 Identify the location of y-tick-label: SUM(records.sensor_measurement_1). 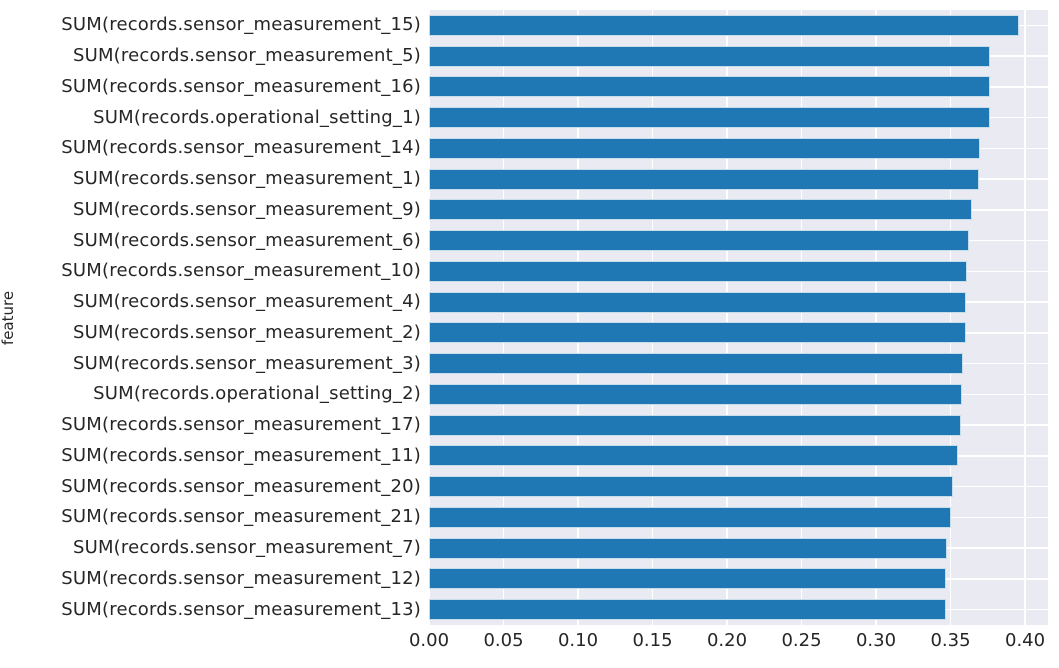
(246, 179).